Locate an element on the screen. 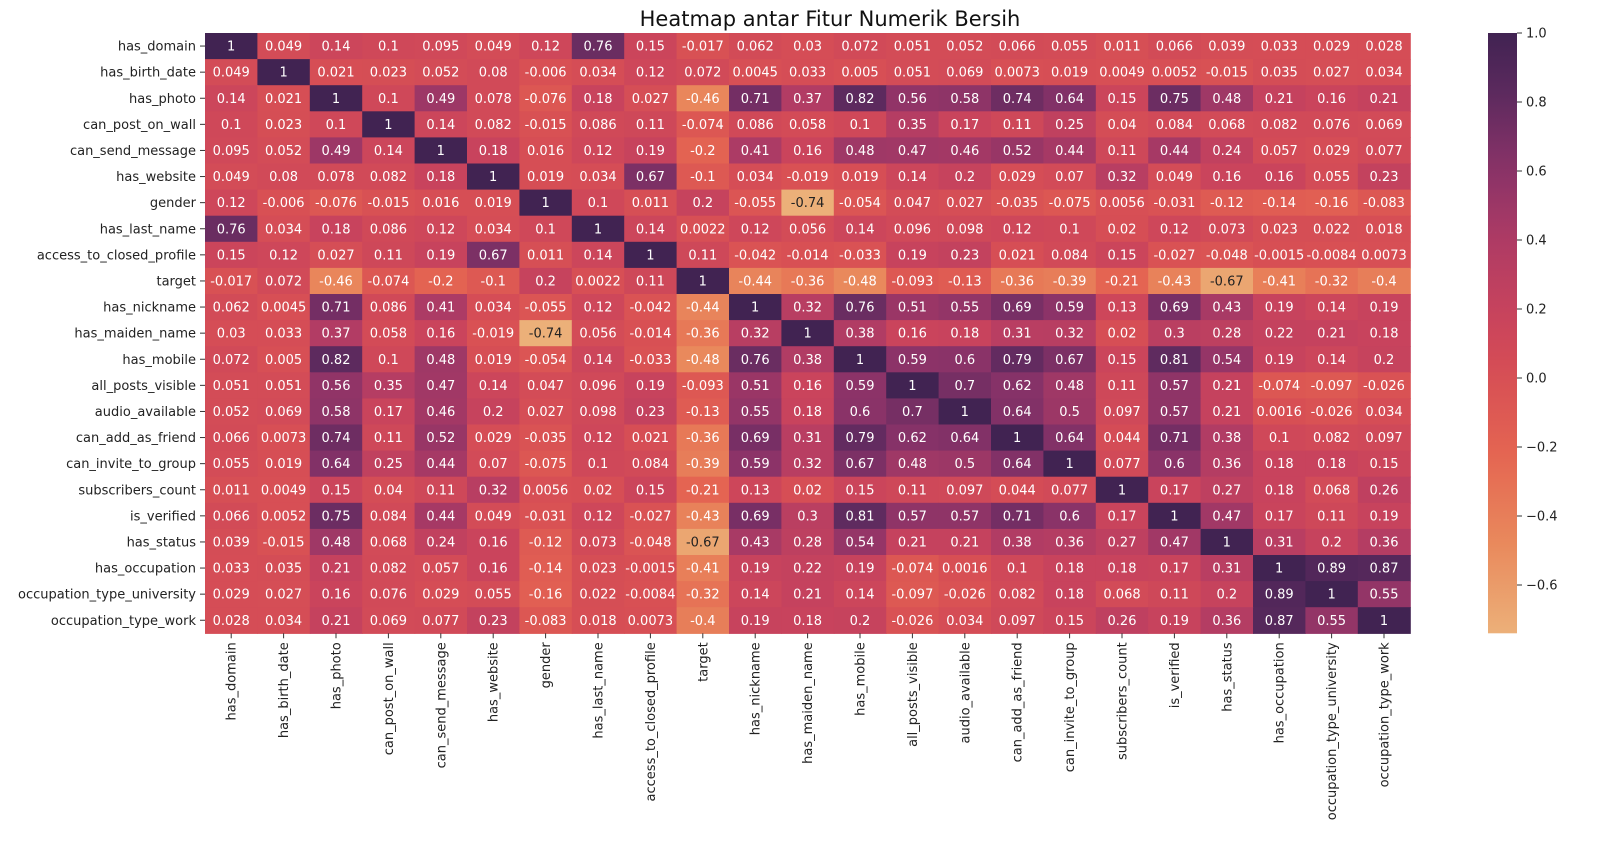  x-tick-label: has_last_name is located at coordinates (599, 690).